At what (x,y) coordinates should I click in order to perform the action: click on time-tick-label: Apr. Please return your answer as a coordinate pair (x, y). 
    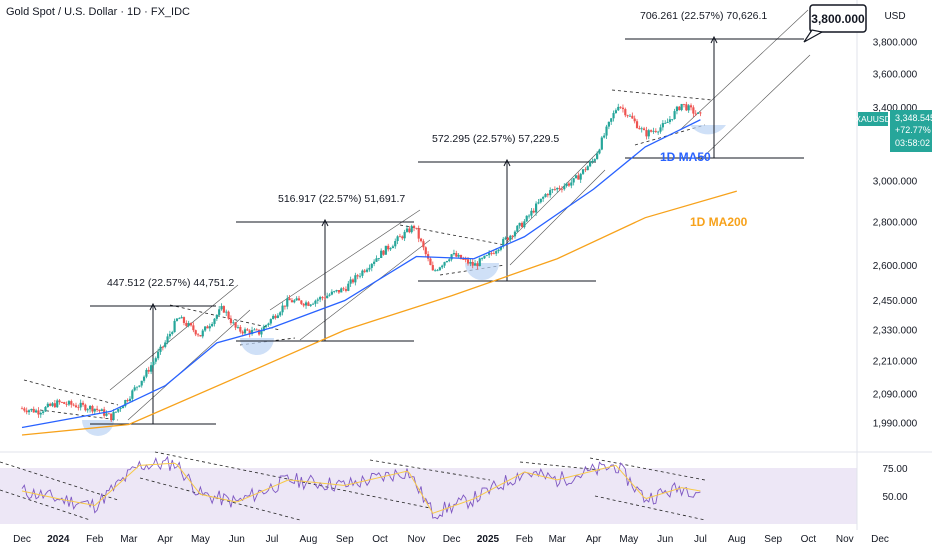
    Looking at the image, I should click on (165, 539).